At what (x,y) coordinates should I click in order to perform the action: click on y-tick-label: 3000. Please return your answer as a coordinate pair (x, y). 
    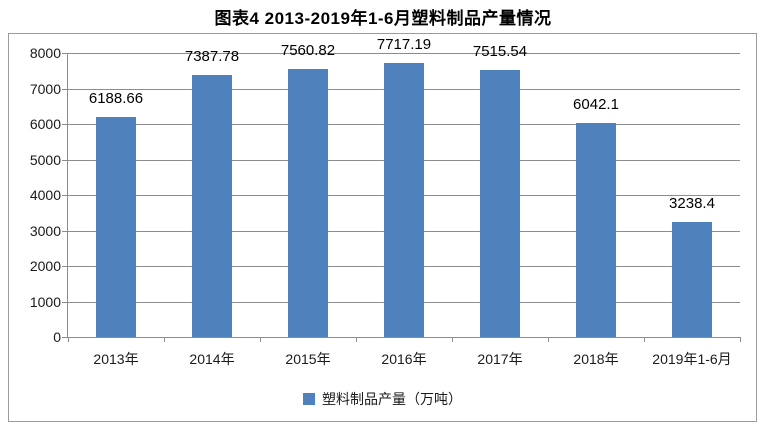
    Looking at the image, I should click on (45, 230).